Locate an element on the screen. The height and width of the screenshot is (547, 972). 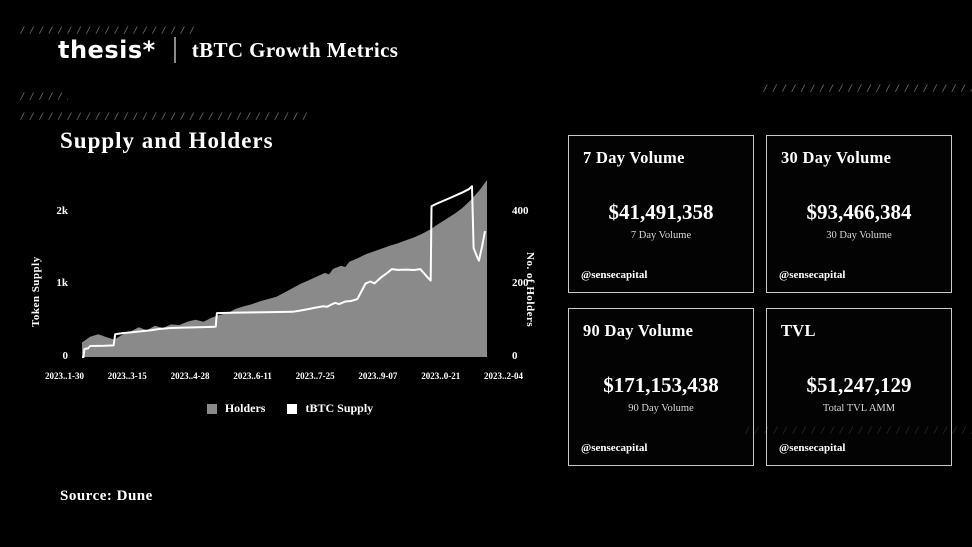
right-axis-tick-0: 0 is located at coordinates (515, 356).